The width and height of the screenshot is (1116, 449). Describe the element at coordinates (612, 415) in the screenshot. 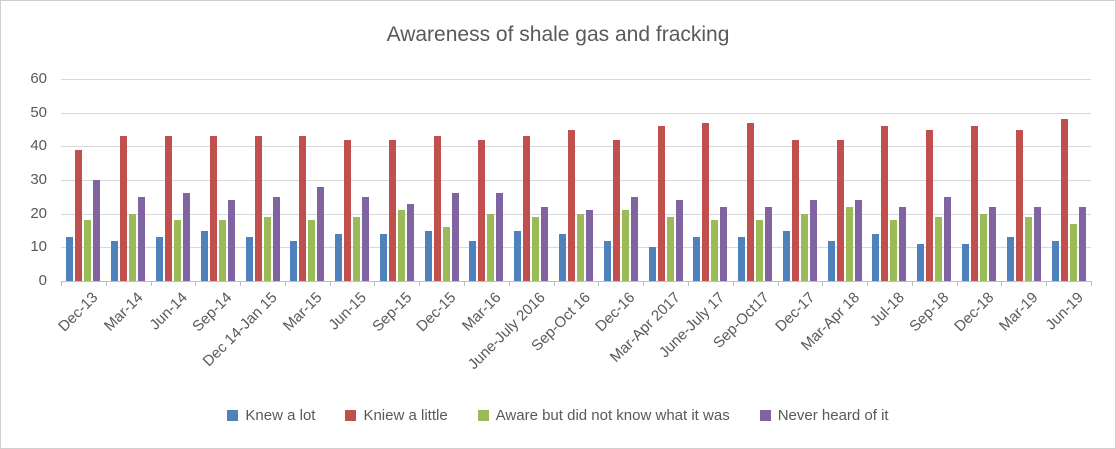

I see `legend-label: Aware but did not know what it was` at that location.